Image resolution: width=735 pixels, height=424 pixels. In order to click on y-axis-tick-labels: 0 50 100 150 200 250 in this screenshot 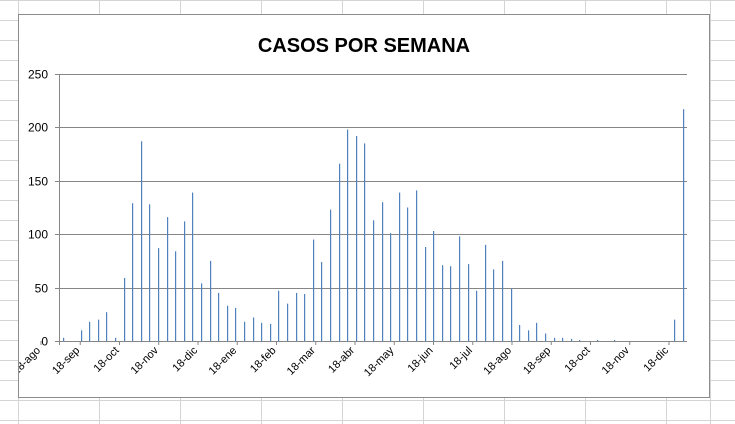, I will do `click(38, 208)`.